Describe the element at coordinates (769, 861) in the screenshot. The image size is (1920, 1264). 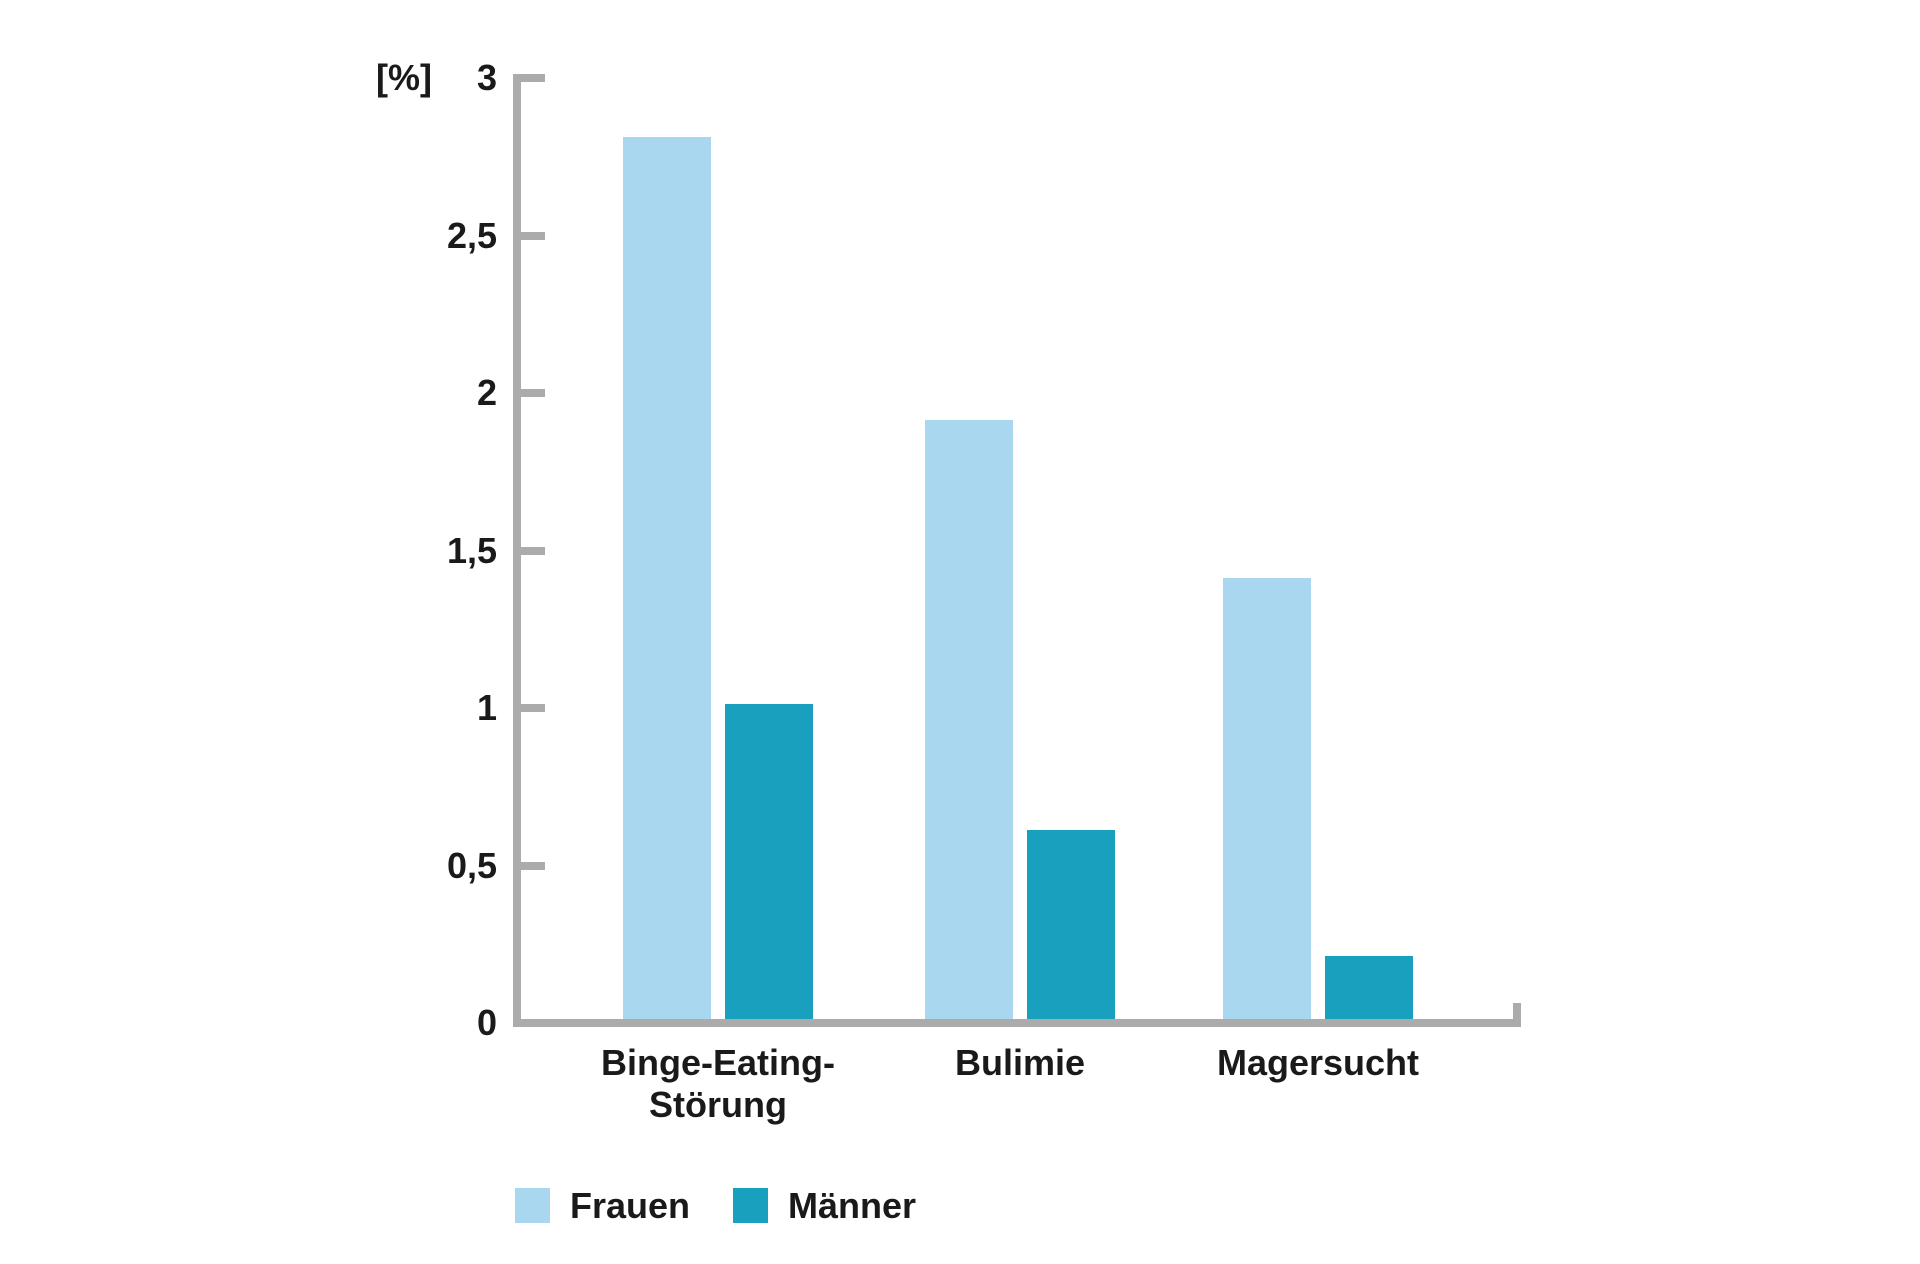
I see `bar-männer-category-1` at that location.